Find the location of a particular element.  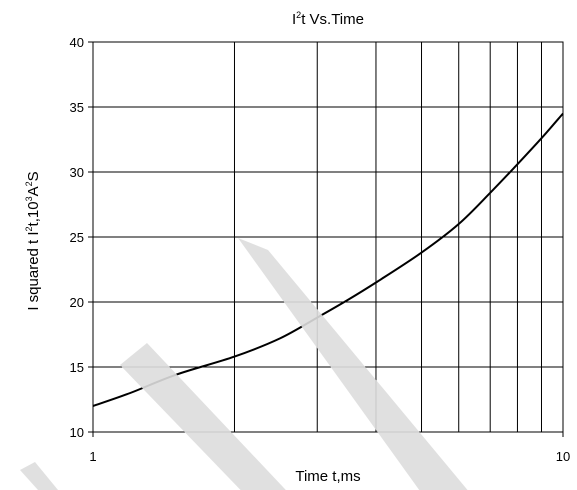

y-tick-label: 40 is located at coordinates (77, 42).